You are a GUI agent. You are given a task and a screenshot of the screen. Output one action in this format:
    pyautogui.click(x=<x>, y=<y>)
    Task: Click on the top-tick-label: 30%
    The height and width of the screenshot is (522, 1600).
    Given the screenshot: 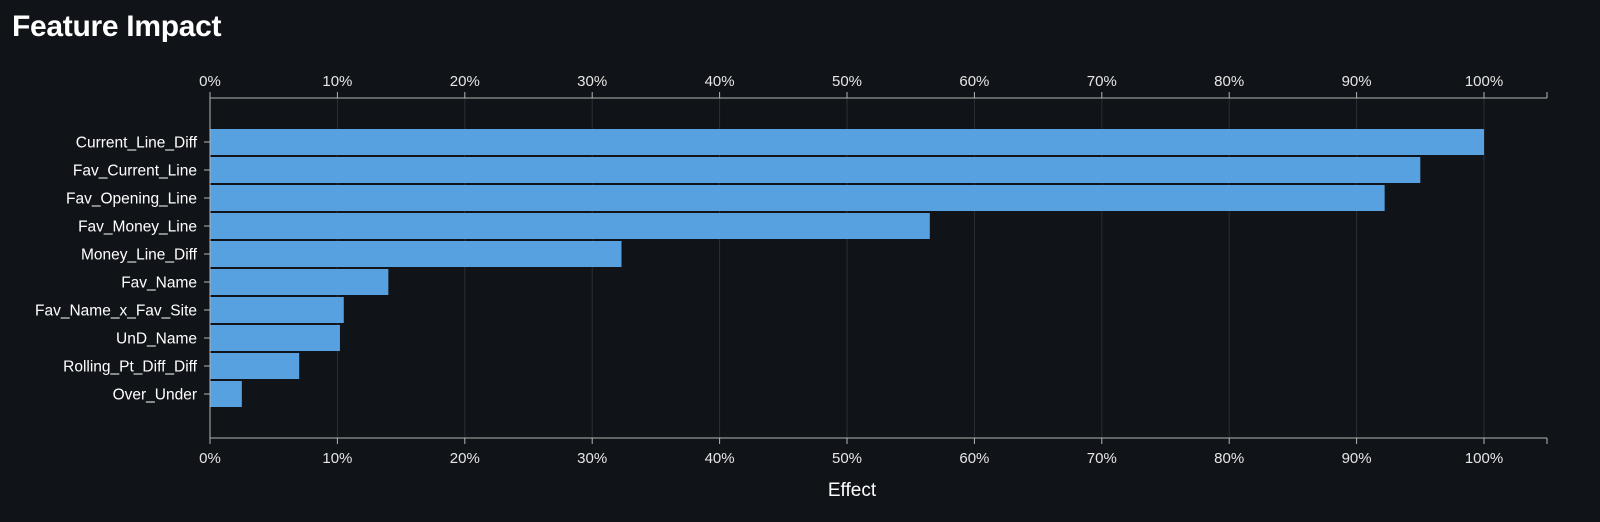 What is the action you would take?
    pyautogui.click(x=592, y=81)
    